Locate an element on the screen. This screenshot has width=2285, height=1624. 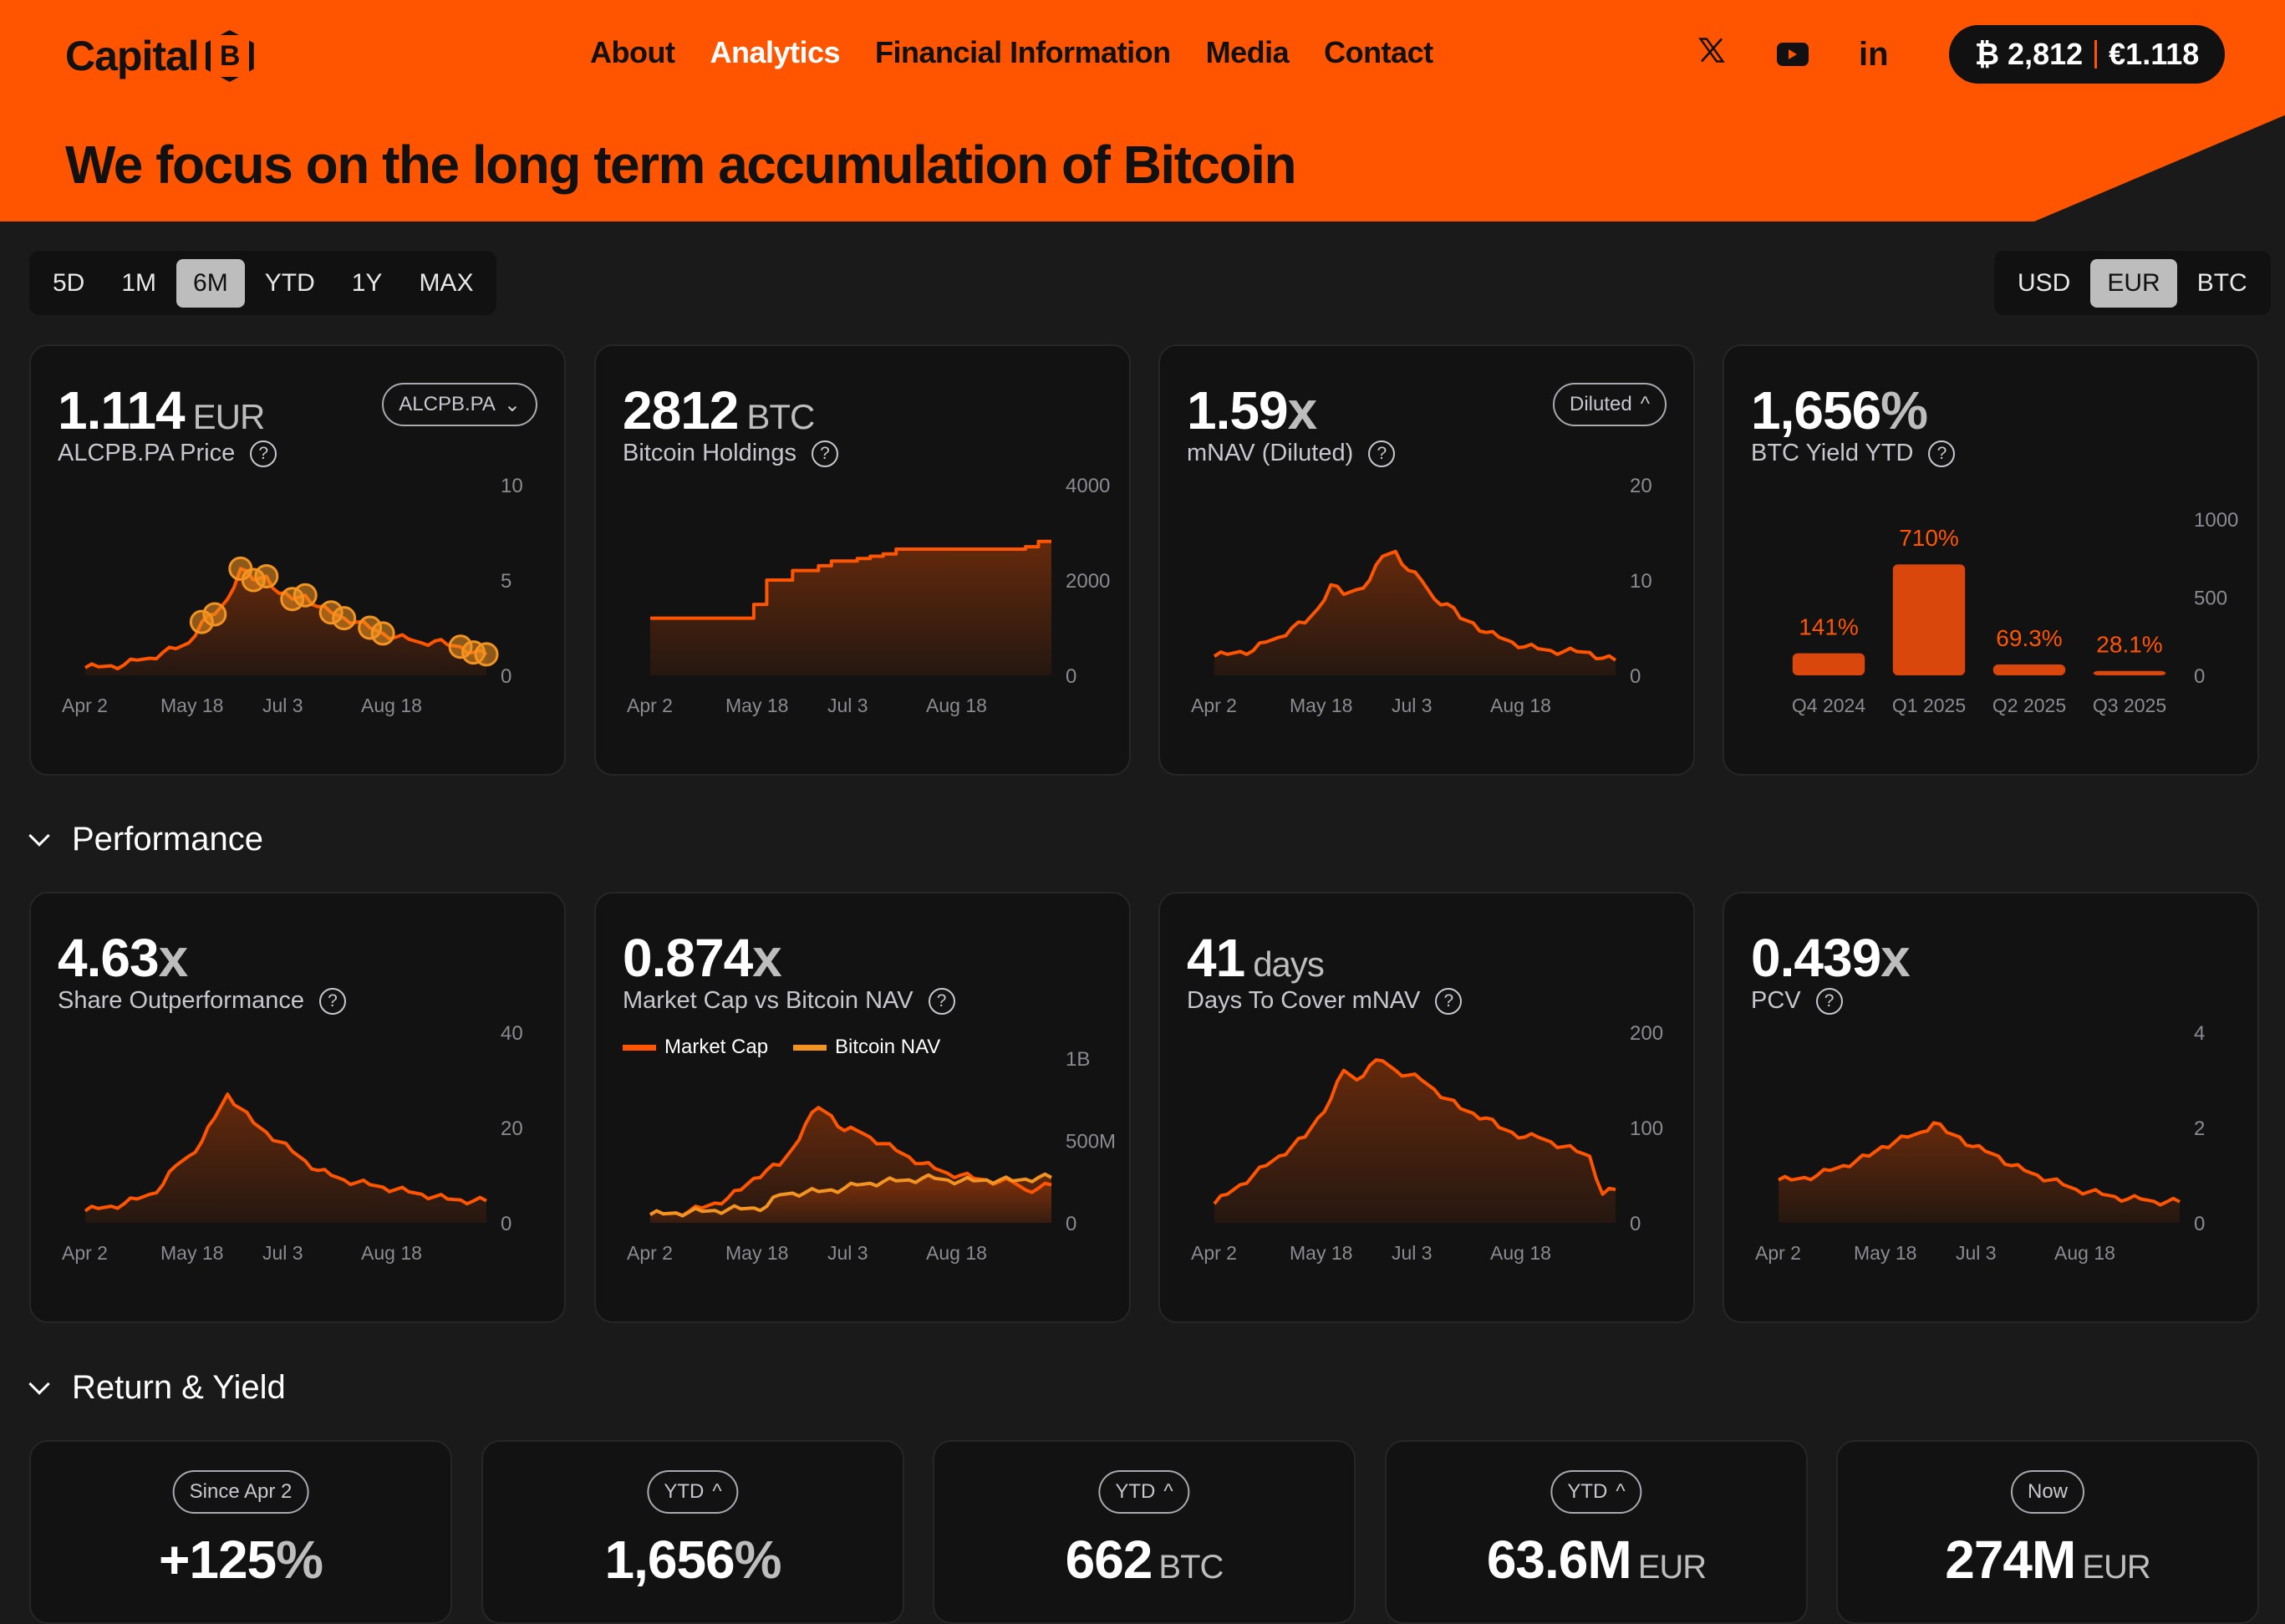
y-tick-label: 4000 is located at coordinates (1088, 486).